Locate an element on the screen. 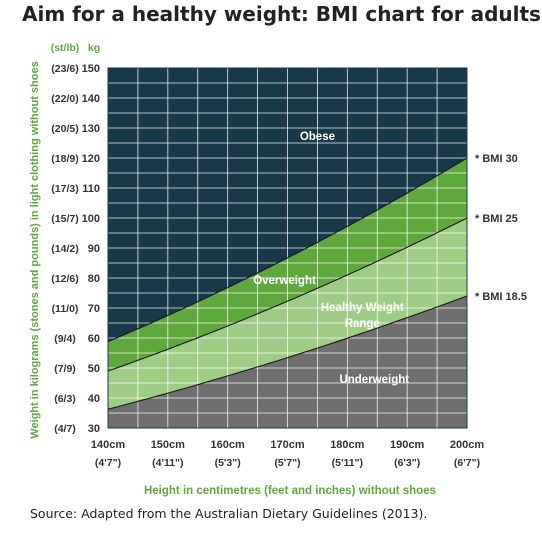  y-tick-stone-label: (4/7) is located at coordinates (65, 429).